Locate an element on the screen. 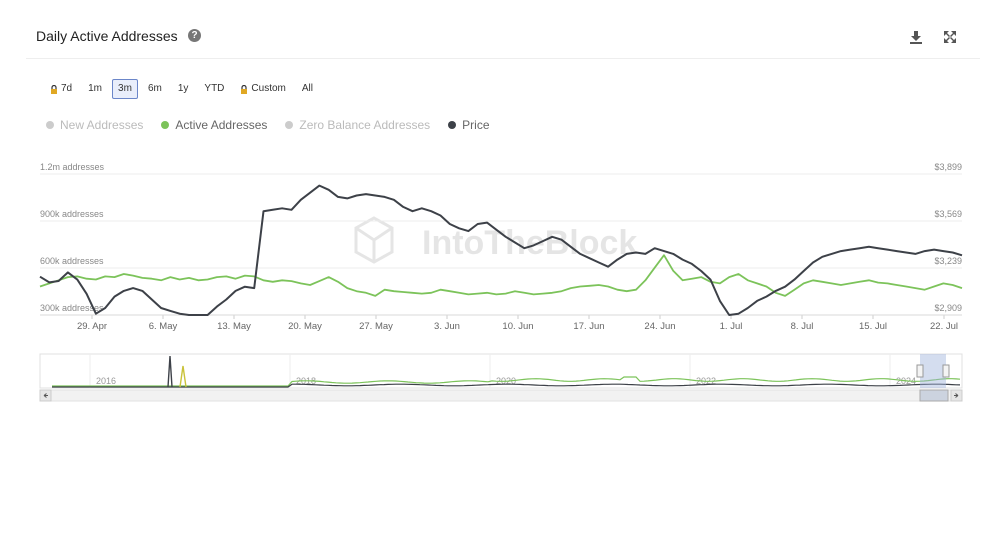 The image size is (984, 554). legend-item-new-addresses: New Addresses is located at coordinates (94, 125).